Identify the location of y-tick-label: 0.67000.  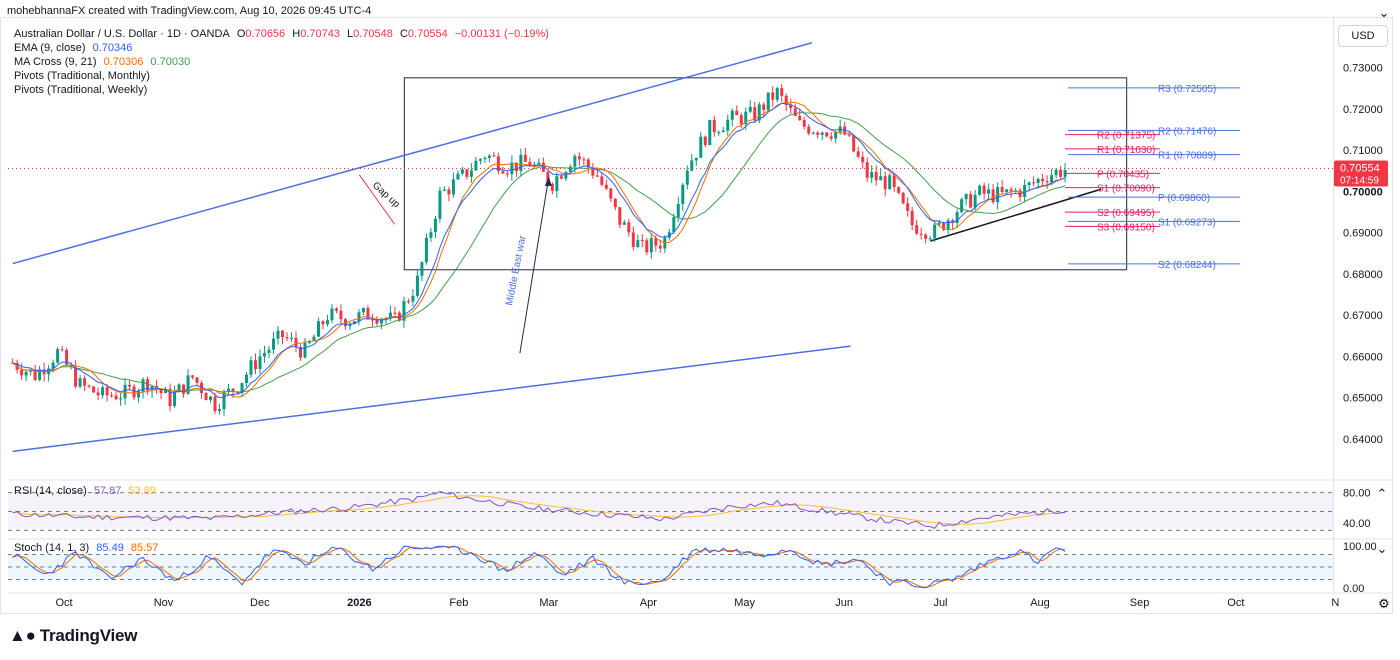
(1363, 316).